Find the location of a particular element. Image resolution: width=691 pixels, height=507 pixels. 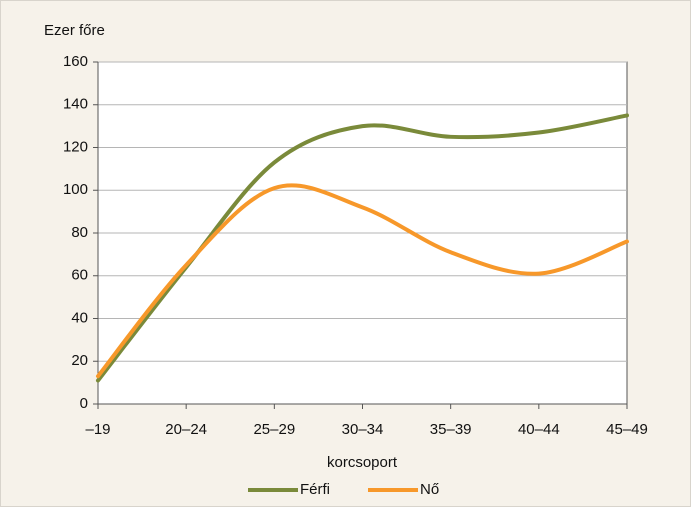

x-tick-label: 40–44 is located at coordinates (539, 429).